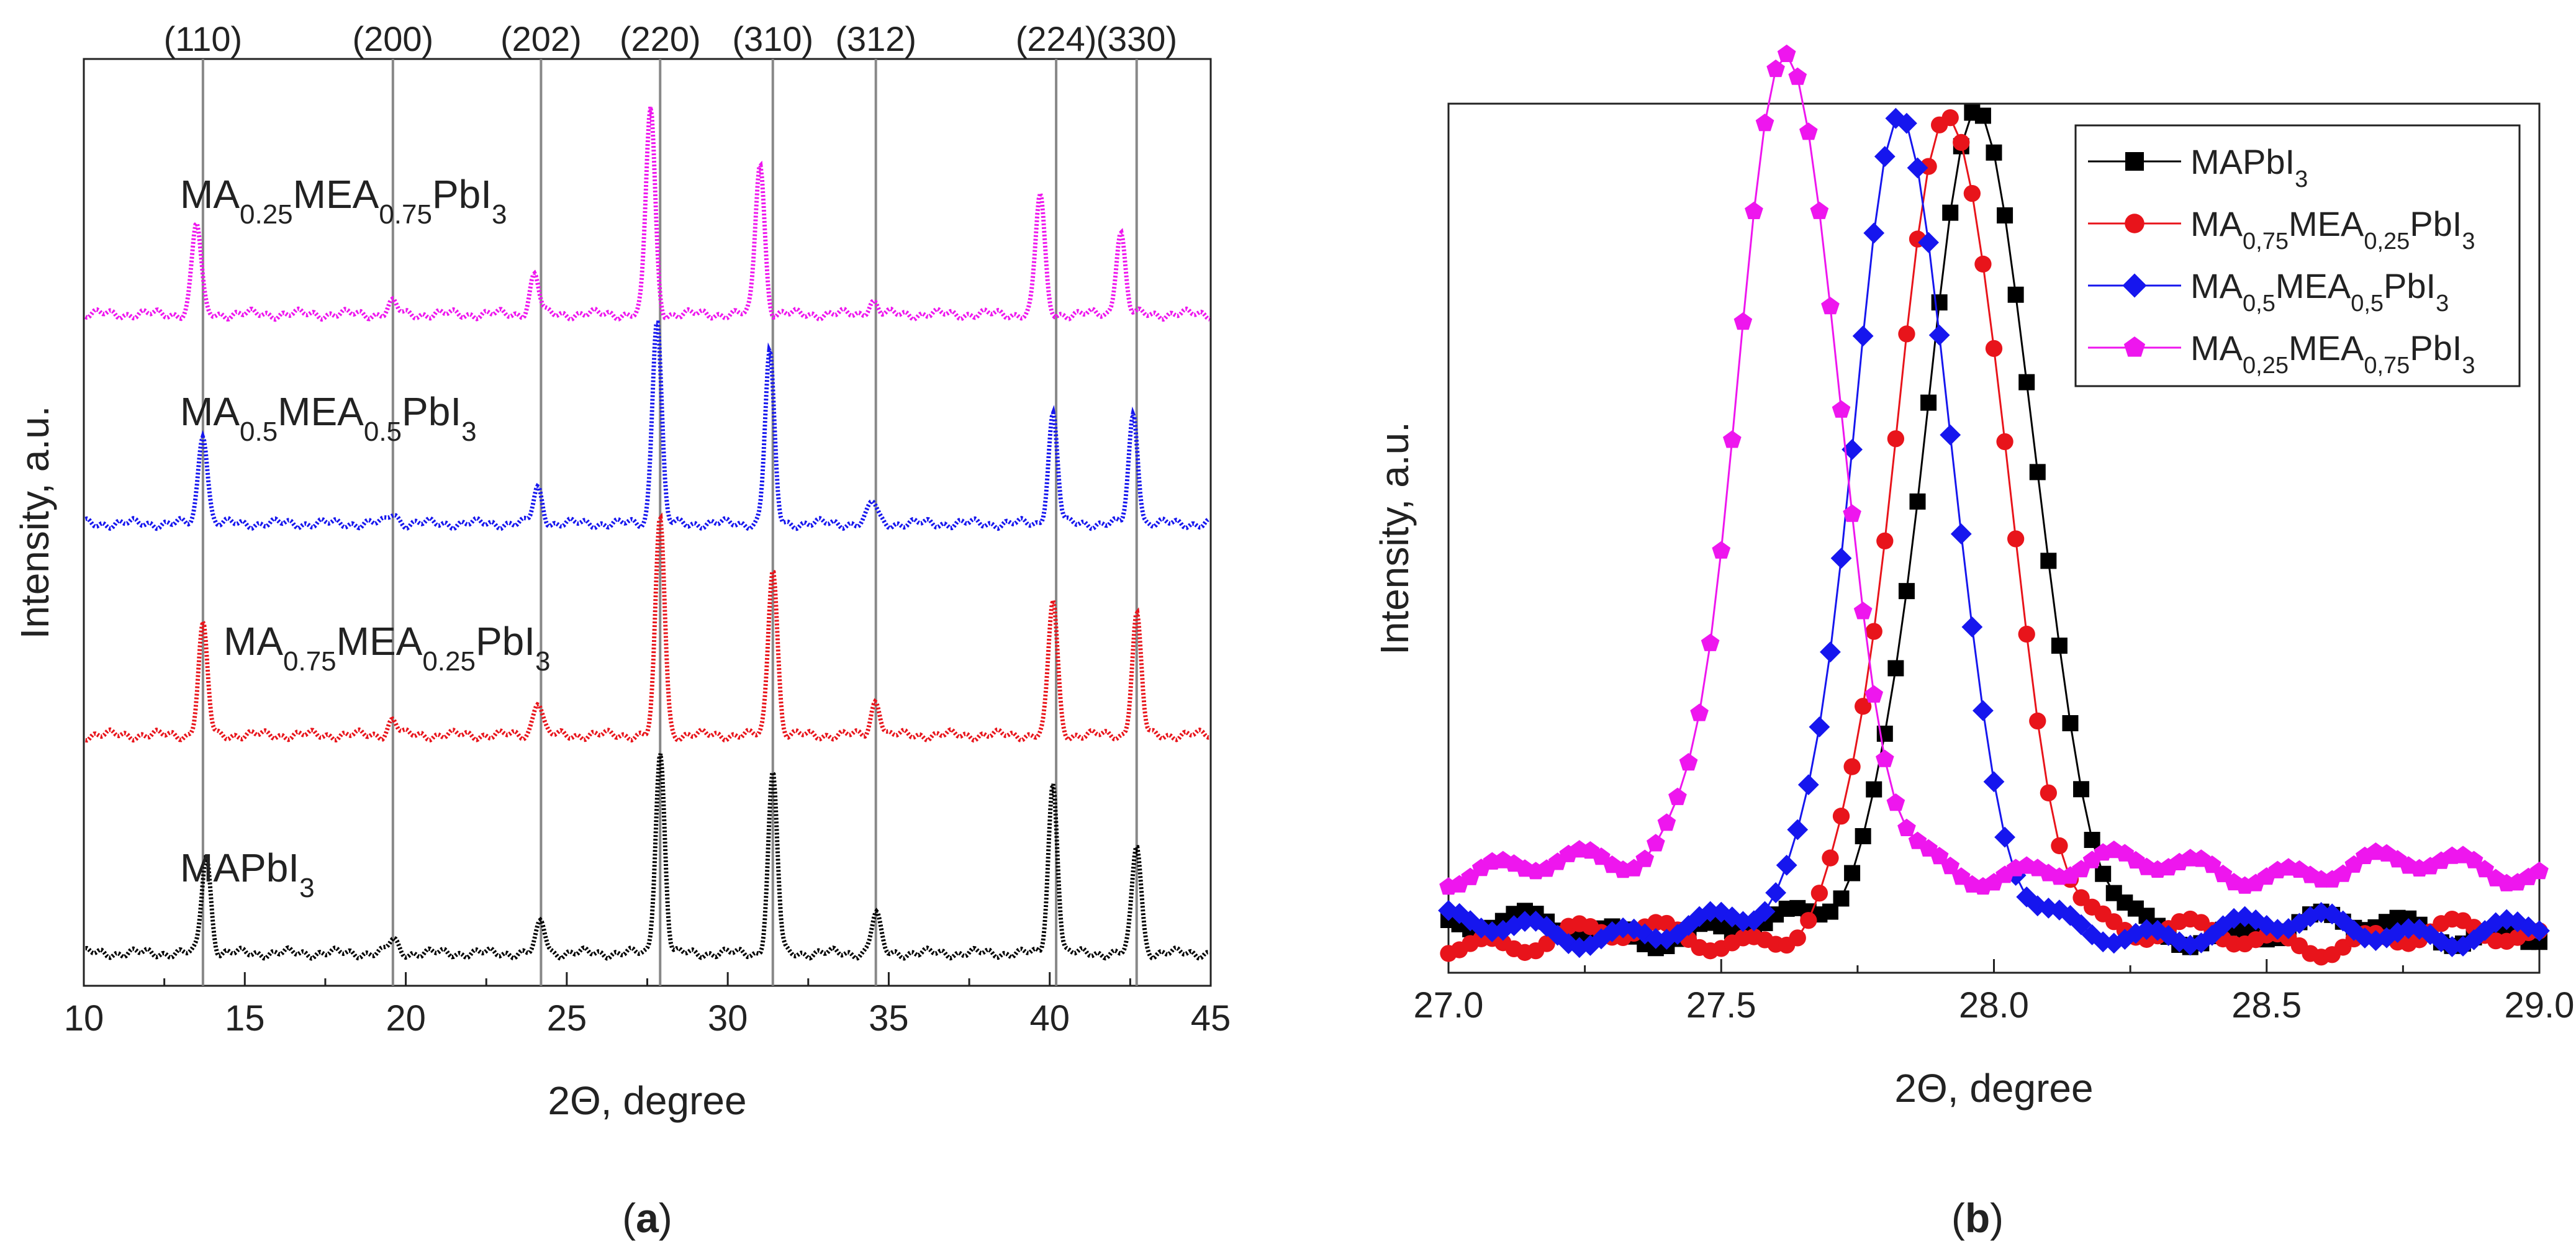 This screenshot has width=2576, height=1249. Describe the element at coordinates (772, 39) in the screenshot. I see `reflection-label: (310)` at that location.